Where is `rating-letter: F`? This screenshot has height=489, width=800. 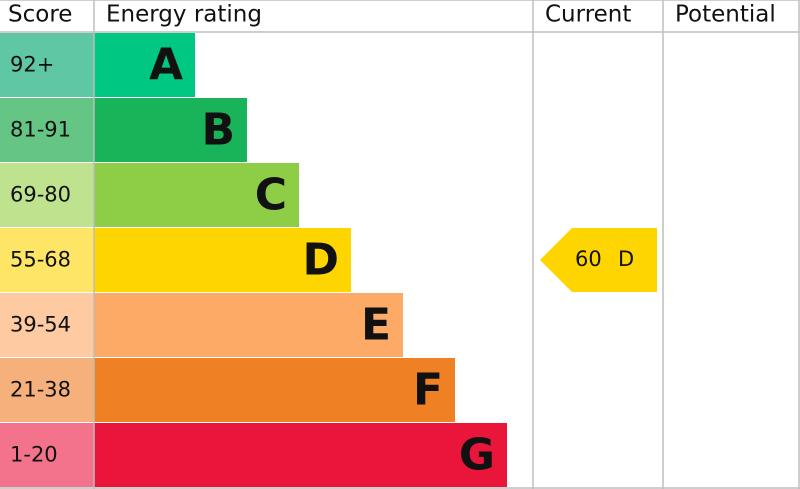 rating-letter: F is located at coordinates (428, 390).